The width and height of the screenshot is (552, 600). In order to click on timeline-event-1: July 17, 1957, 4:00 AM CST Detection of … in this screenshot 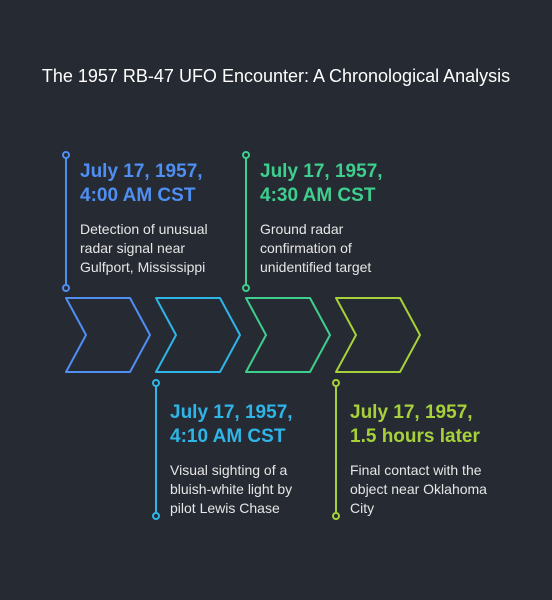, I will do `click(155, 218)`.